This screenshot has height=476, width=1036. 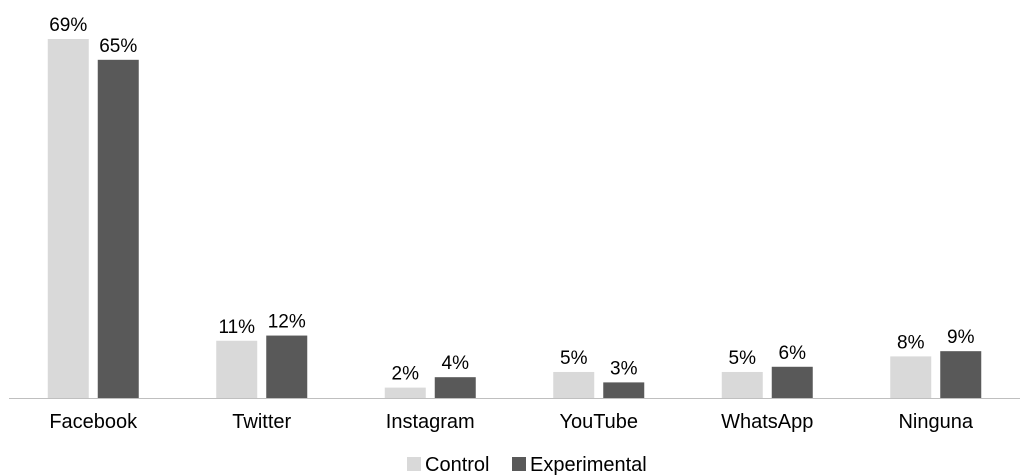 What do you see at coordinates (406, 374) in the screenshot?
I see `data-label-control-instagram: 2%` at bounding box center [406, 374].